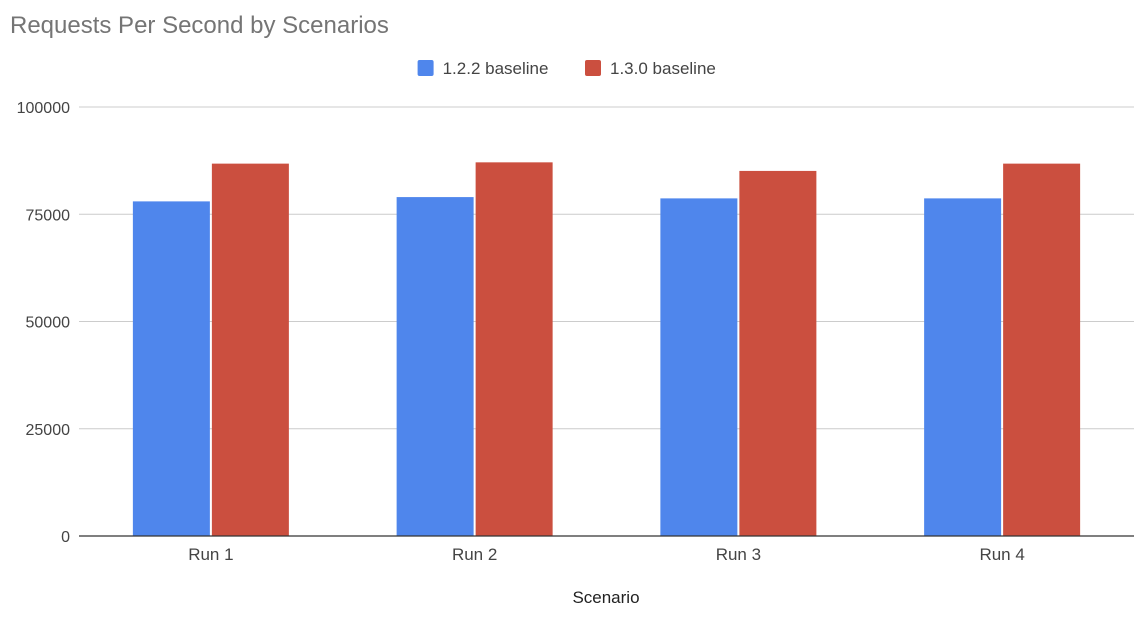 The image size is (1148, 620). I want to click on y-tick-label: 0, so click(65, 537).